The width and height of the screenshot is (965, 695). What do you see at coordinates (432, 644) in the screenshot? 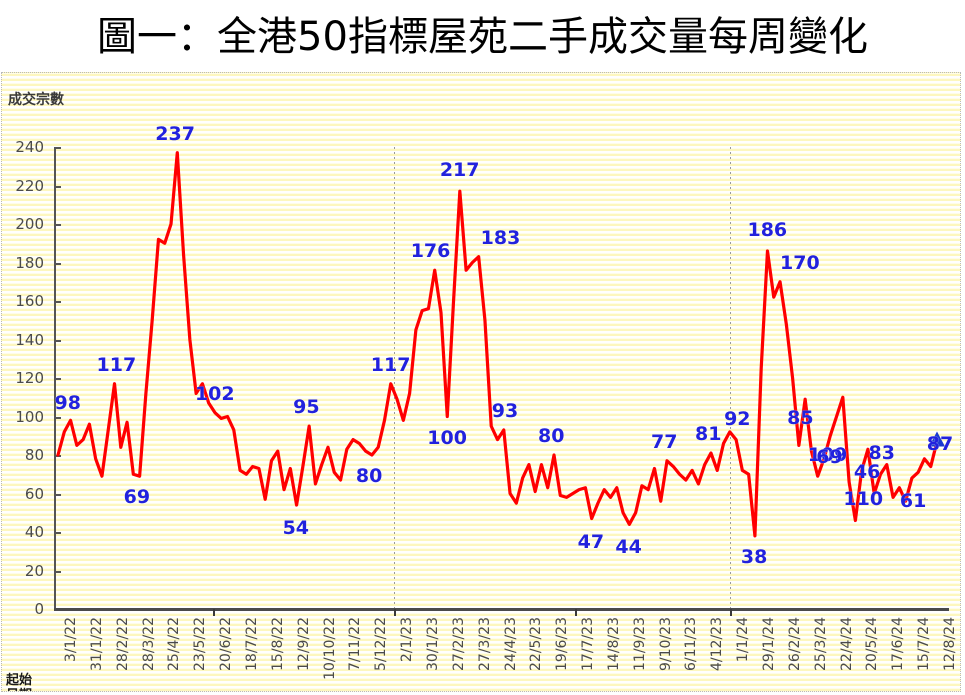
I see `x-tick-label: 30/1/23` at bounding box center [432, 644].